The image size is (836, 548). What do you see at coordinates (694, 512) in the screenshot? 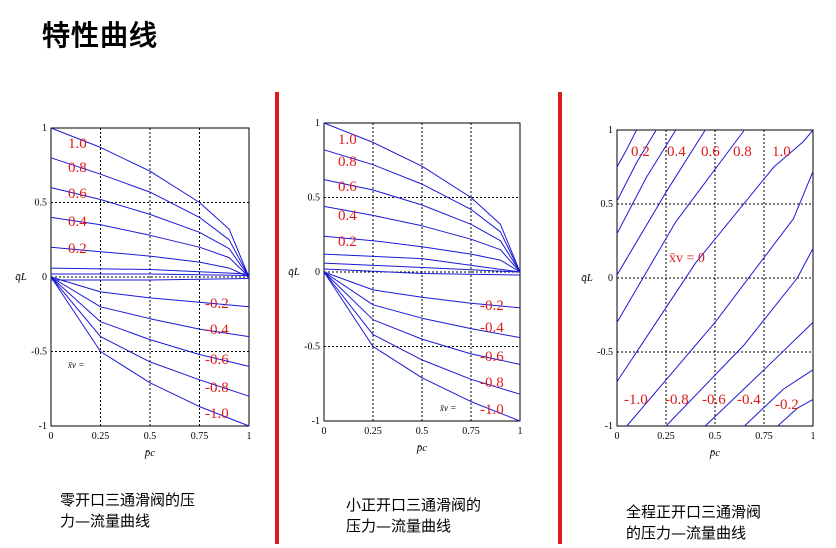
I see `caption-line: 全程正开口三通滑阀` at bounding box center [694, 512].